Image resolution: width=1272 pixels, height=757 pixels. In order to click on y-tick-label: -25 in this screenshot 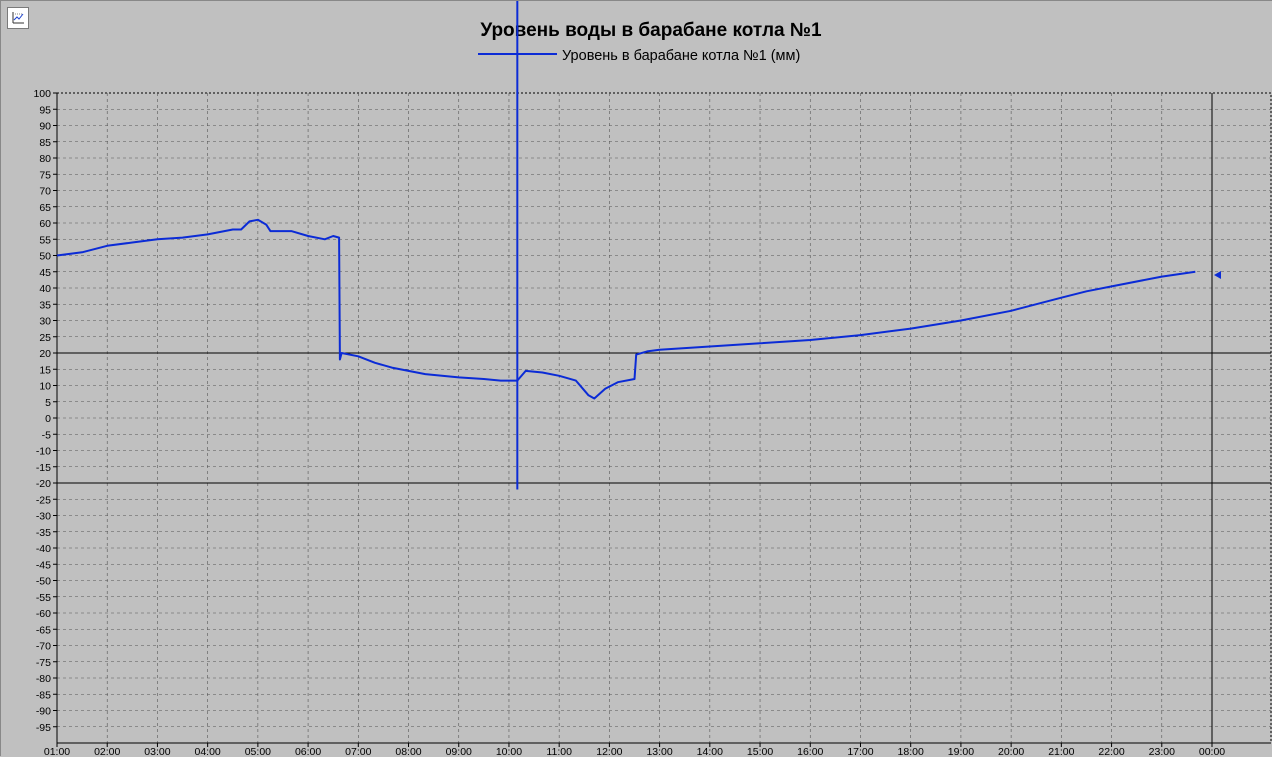, I will do `click(43, 500)`.